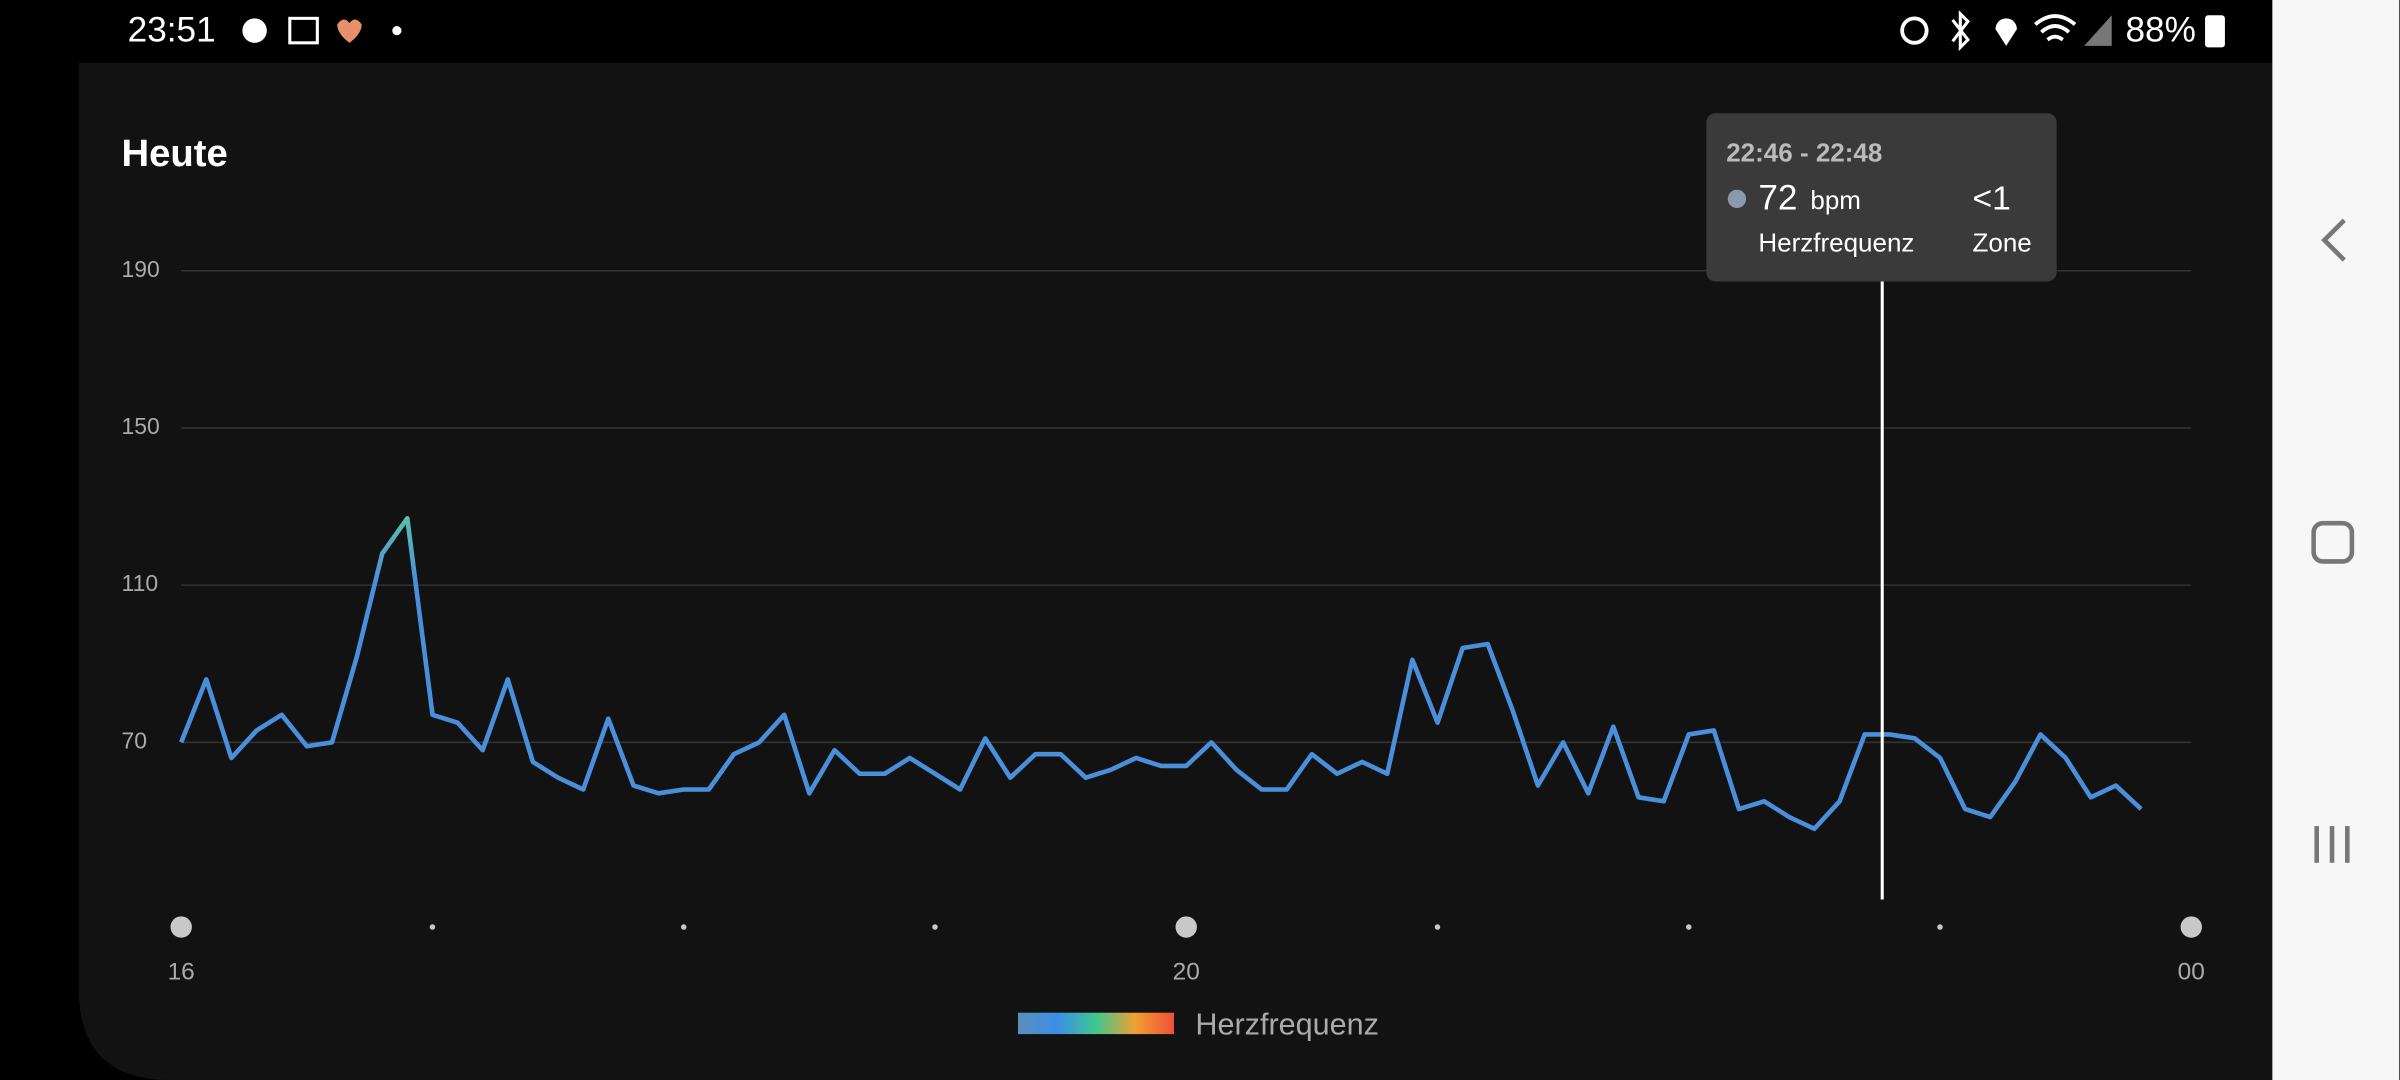 Image resolution: width=2400 pixels, height=1080 pixels. What do you see at coordinates (1914, 30) in the screenshot?
I see `alarm-icon` at bounding box center [1914, 30].